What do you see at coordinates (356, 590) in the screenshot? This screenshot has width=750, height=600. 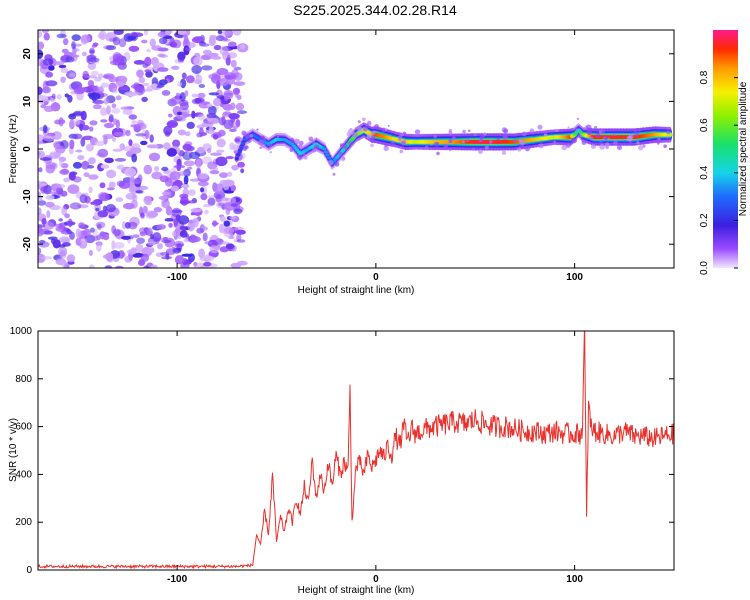 I see `snr-x-axis-label: Height of straight line (km)` at bounding box center [356, 590].